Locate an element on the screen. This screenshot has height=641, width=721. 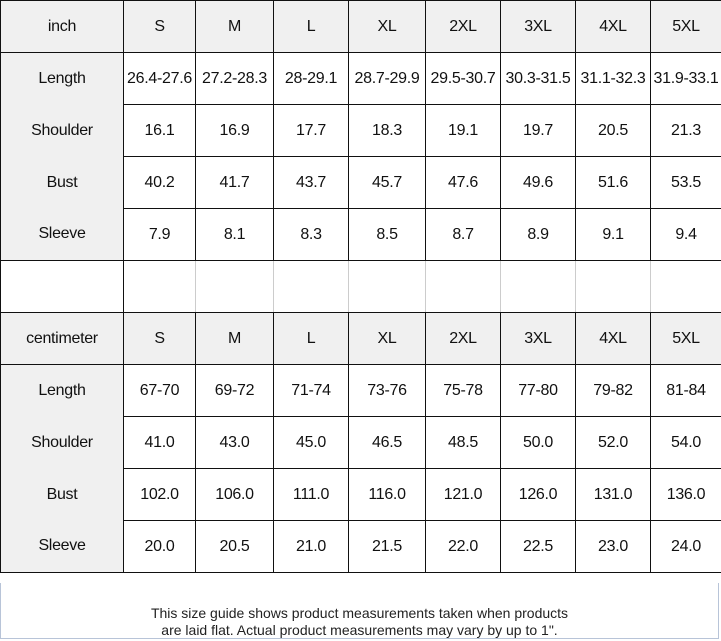
measurement-value: 22.0 is located at coordinates (463, 546).